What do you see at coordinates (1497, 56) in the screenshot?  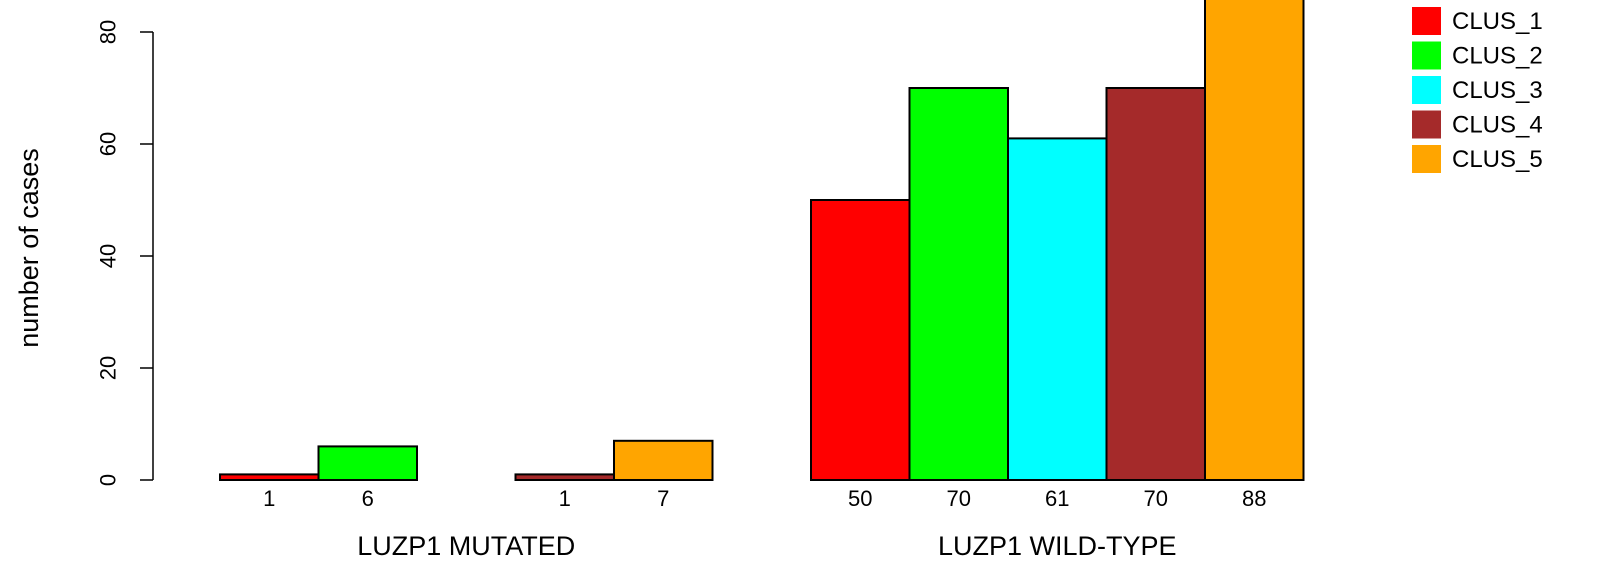 I see `legend-label: CLUS_2` at bounding box center [1497, 56].